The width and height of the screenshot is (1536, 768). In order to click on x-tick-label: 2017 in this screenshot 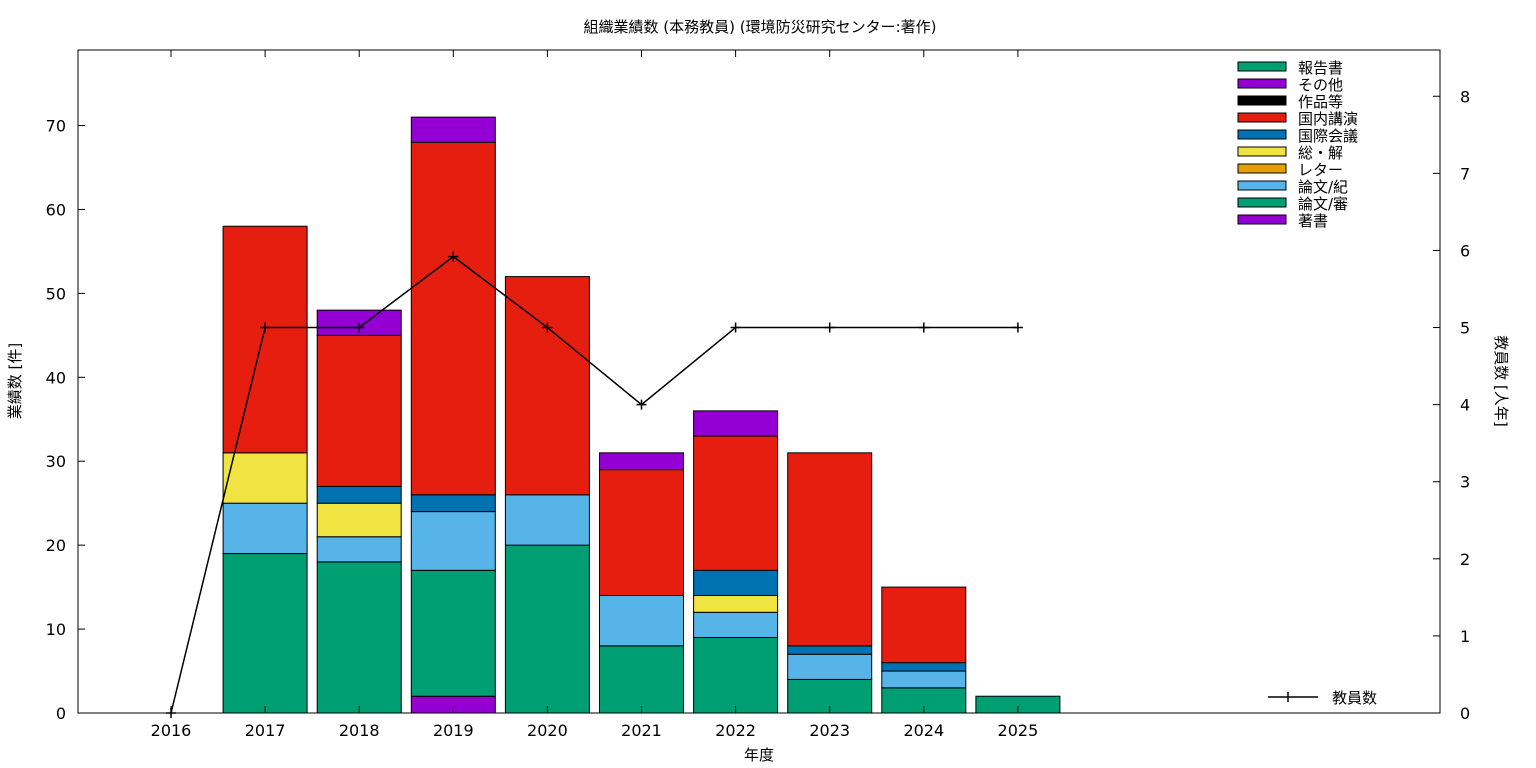, I will do `click(265, 730)`.